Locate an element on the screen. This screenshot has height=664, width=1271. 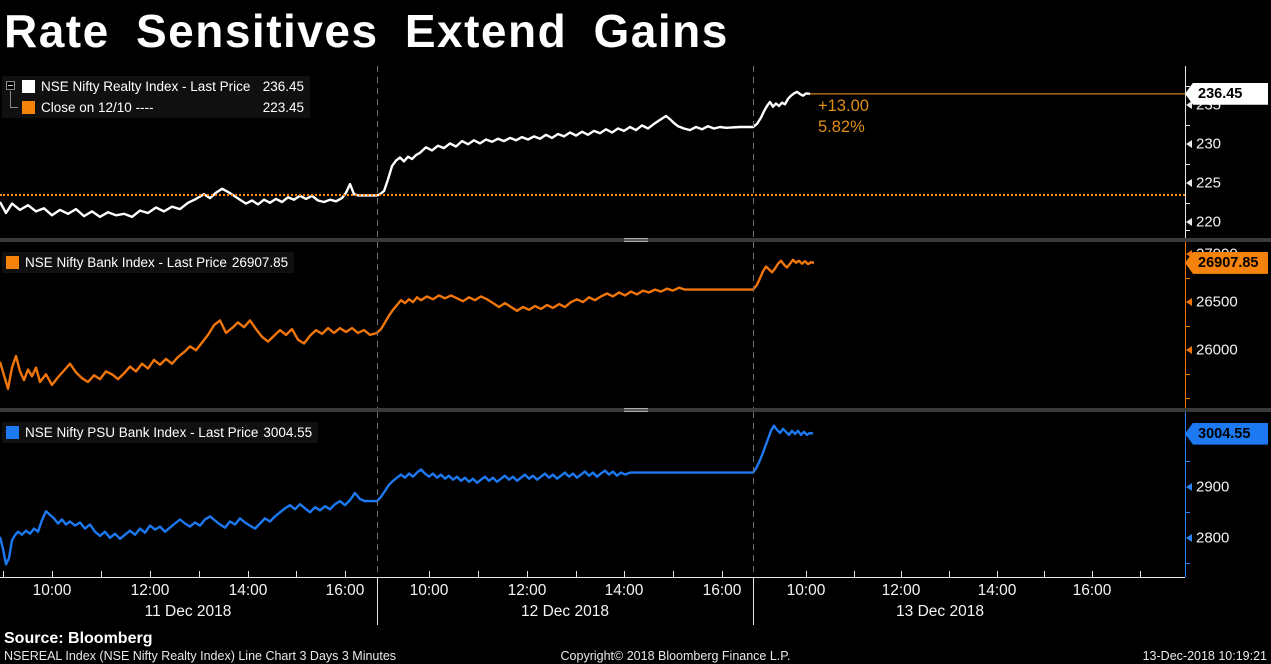
bank-y-axis: 26907.85 270002650026000 is located at coordinates (1228, 325).